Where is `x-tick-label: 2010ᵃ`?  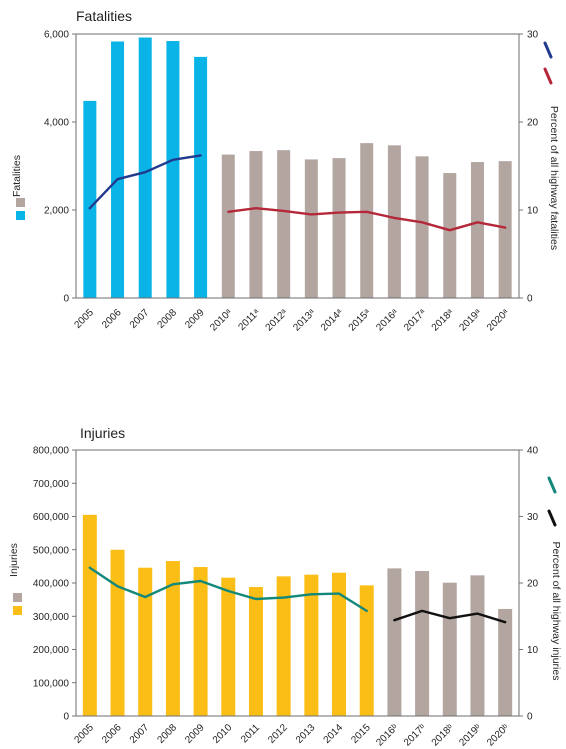 x-tick-label: 2010ᵃ is located at coordinates (221, 320).